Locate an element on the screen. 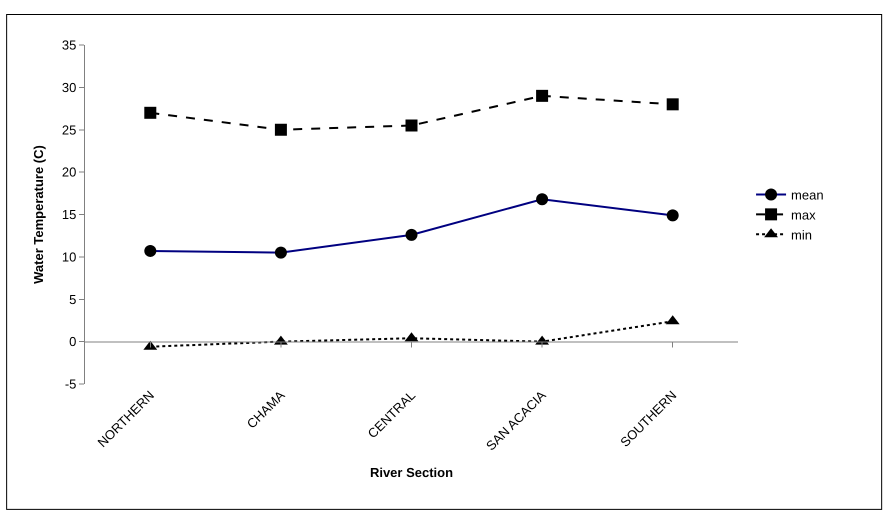 This screenshot has height=514, width=888. legend-label: max is located at coordinates (803, 214).